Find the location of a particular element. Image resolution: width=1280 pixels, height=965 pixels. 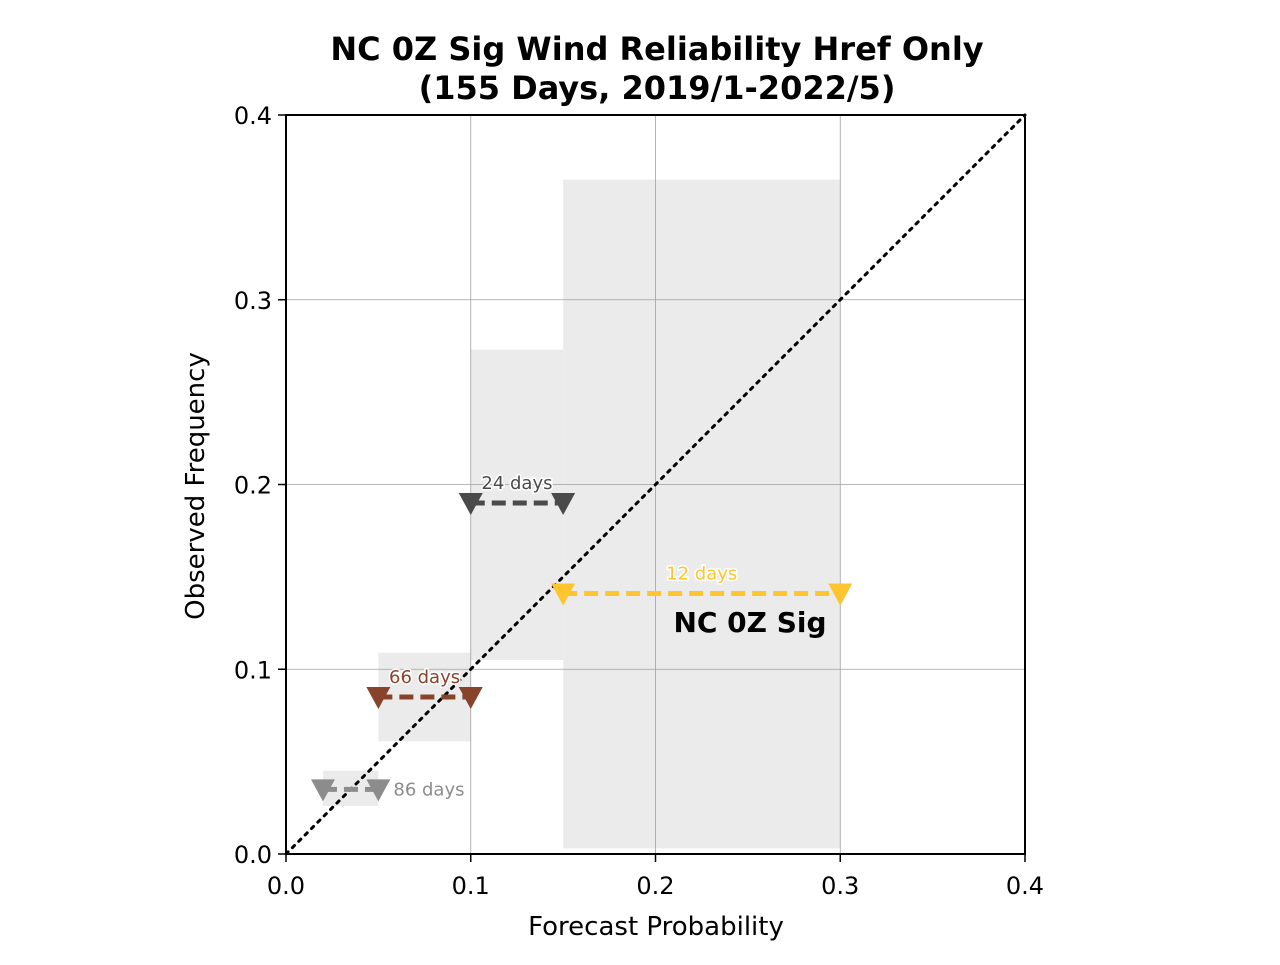

region-label: NC 0Z Sig is located at coordinates (749, 622).